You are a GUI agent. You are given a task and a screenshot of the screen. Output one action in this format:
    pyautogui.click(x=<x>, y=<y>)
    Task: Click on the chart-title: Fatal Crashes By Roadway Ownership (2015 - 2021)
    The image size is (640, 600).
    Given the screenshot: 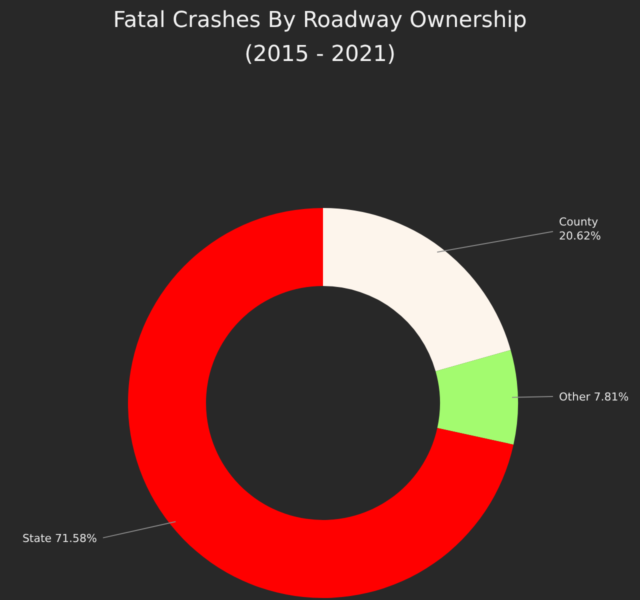 What is the action you would take?
    pyautogui.click(x=320, y=38)
    